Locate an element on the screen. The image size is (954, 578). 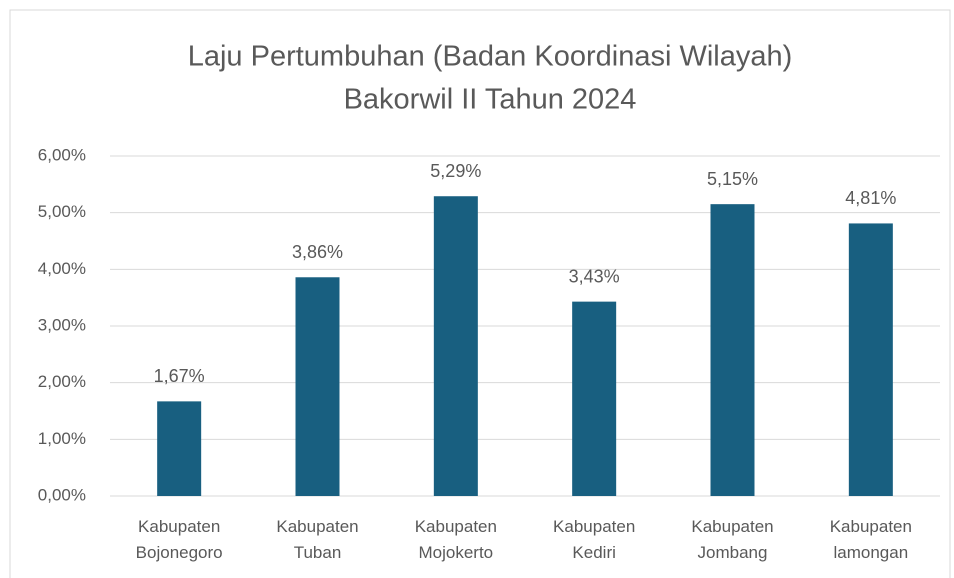
data-label: 4,81% is located at coordinates (870, 198).